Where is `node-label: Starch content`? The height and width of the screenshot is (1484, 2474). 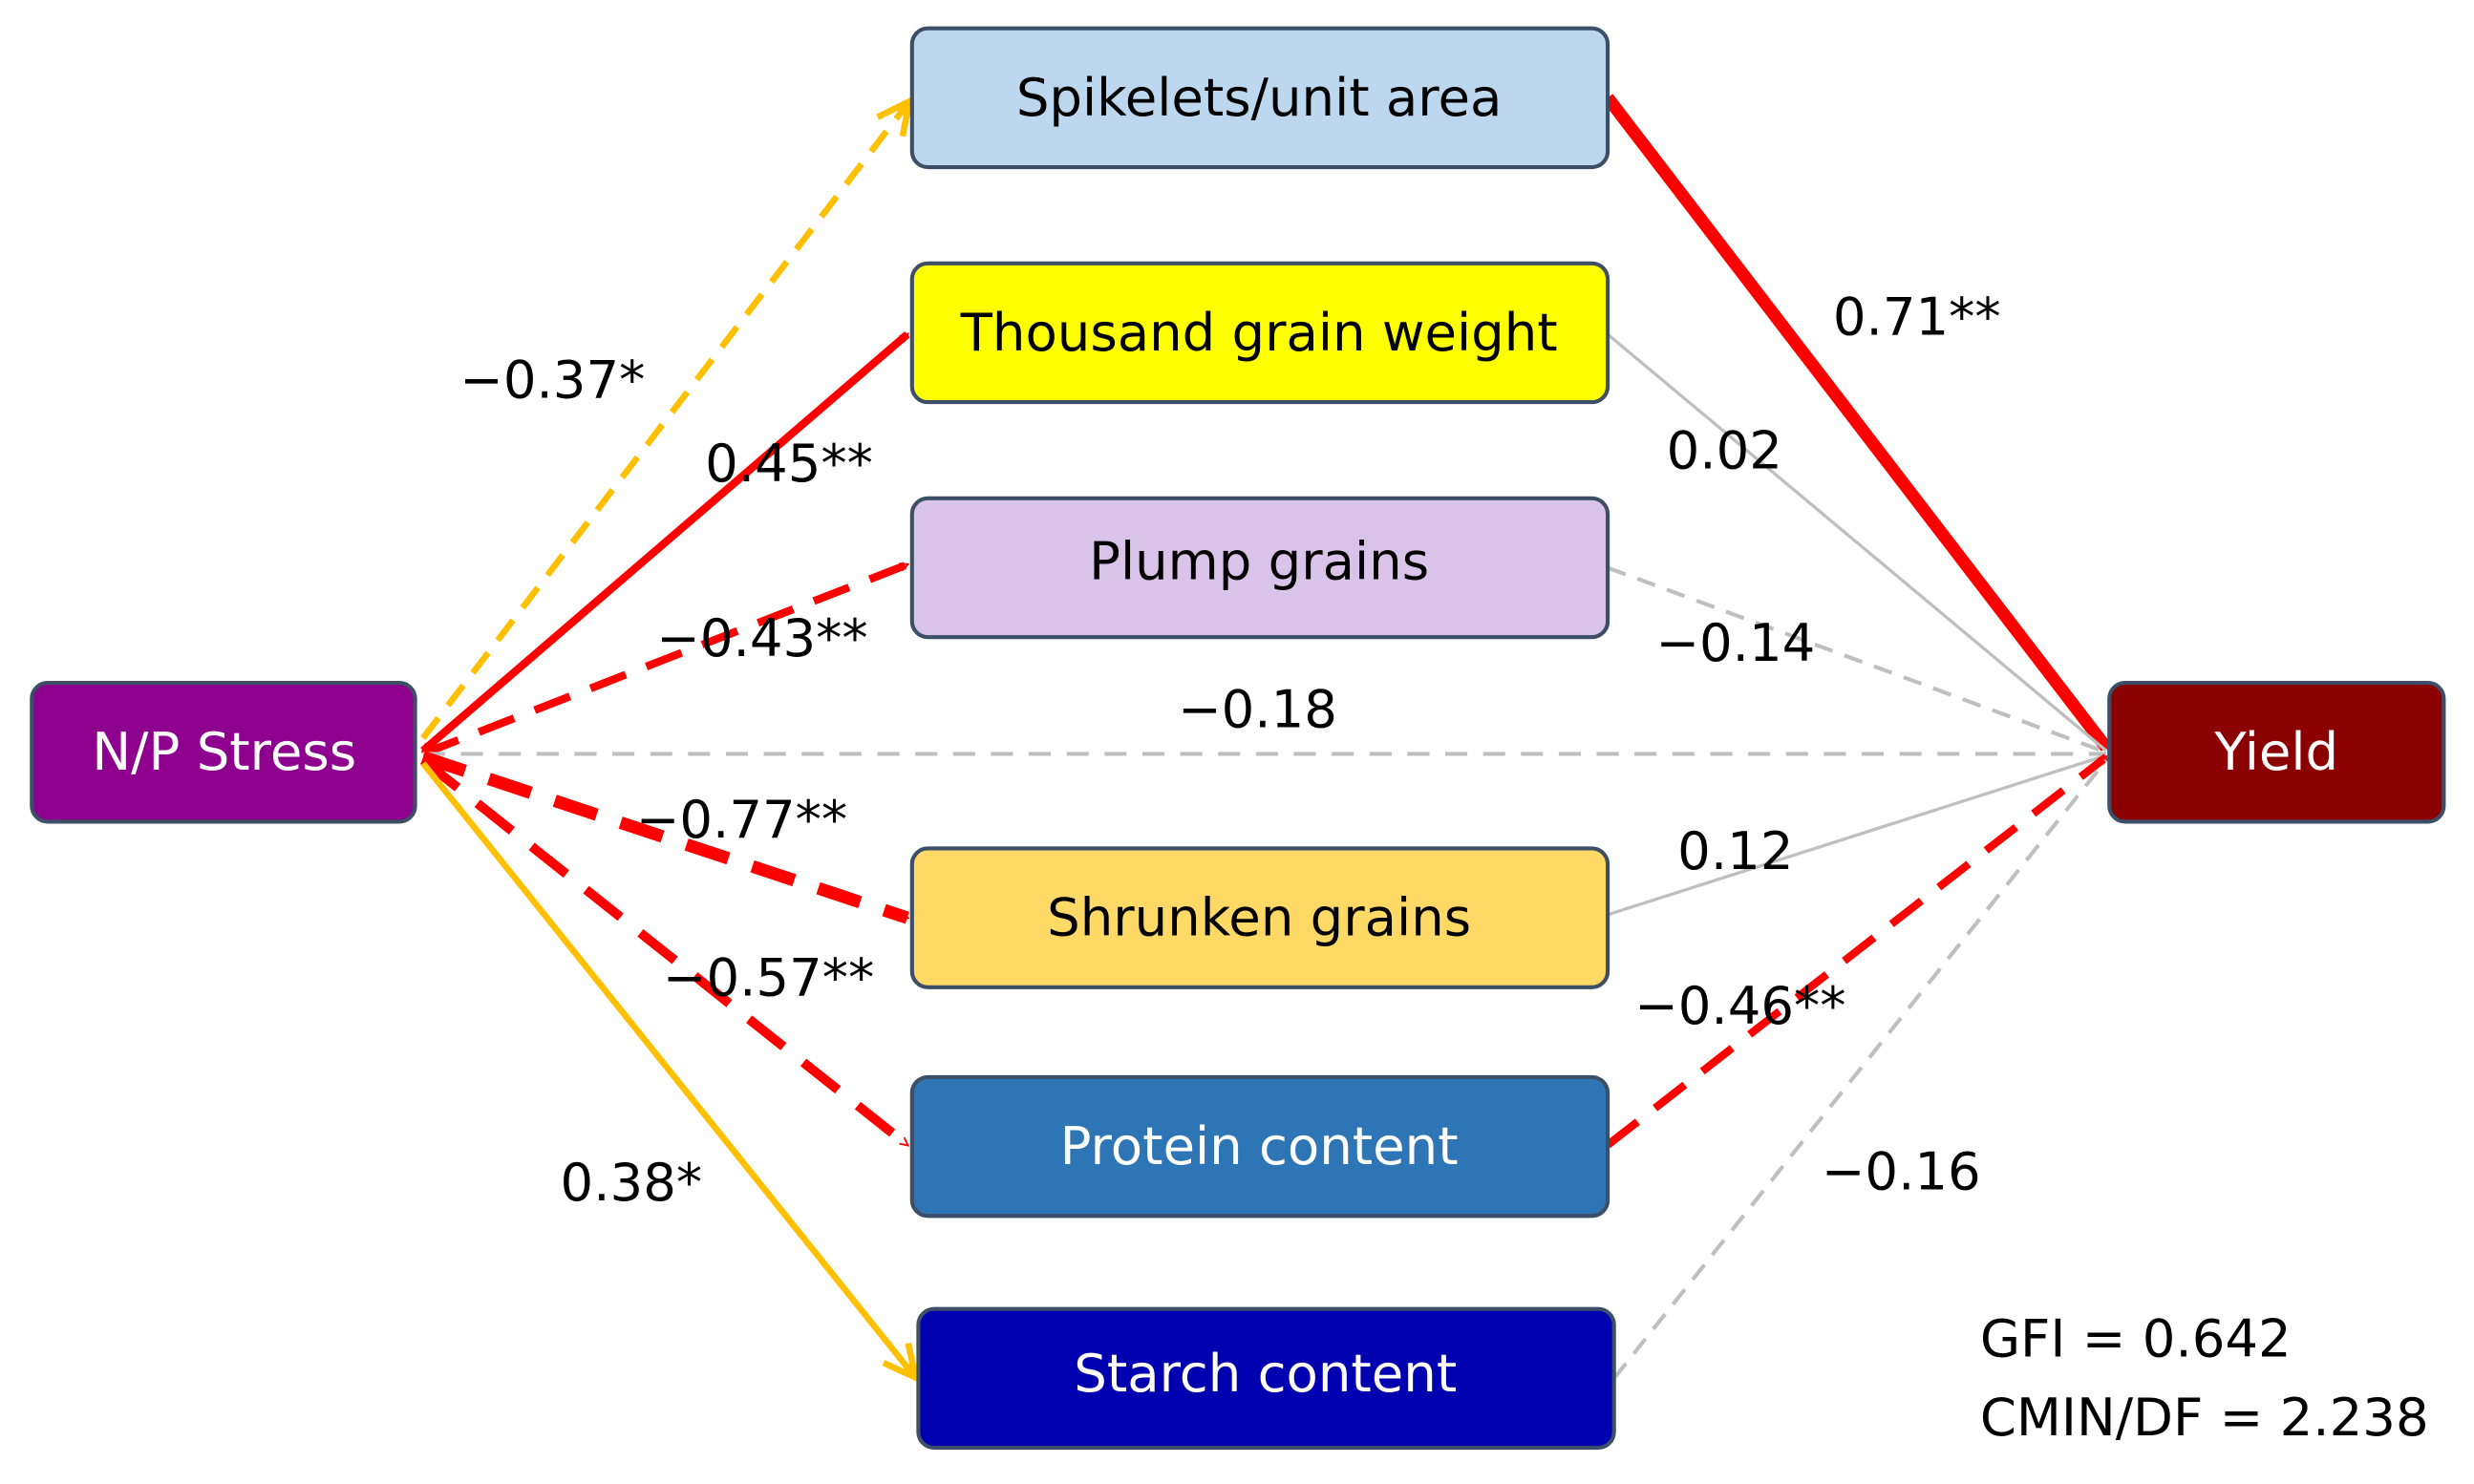
node-label: Starch content is located at coordinates (1265, 1374).